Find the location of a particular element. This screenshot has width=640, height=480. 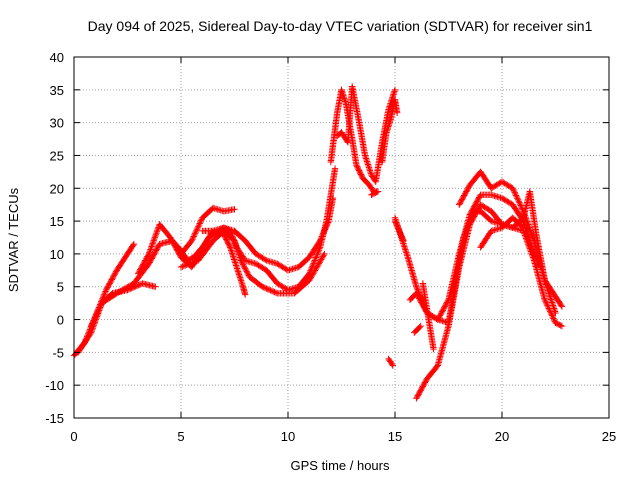

y-tick-label: 10 is located at coordinates (57, 254).